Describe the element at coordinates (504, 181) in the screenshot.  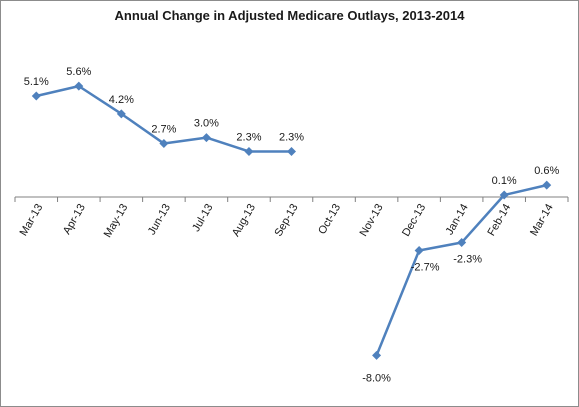
I see `data-label: 0.1%` at that location.